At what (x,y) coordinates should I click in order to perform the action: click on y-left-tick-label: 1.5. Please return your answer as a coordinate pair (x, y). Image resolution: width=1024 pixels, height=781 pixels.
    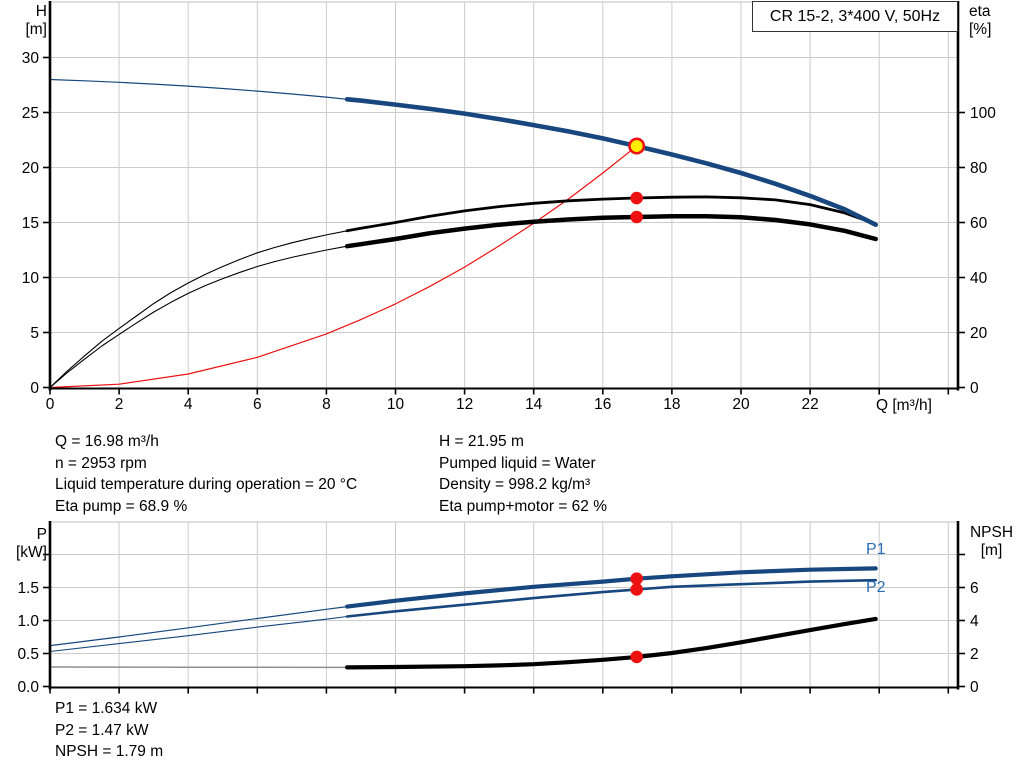
    Looking at the image, I should click on (28, 588).